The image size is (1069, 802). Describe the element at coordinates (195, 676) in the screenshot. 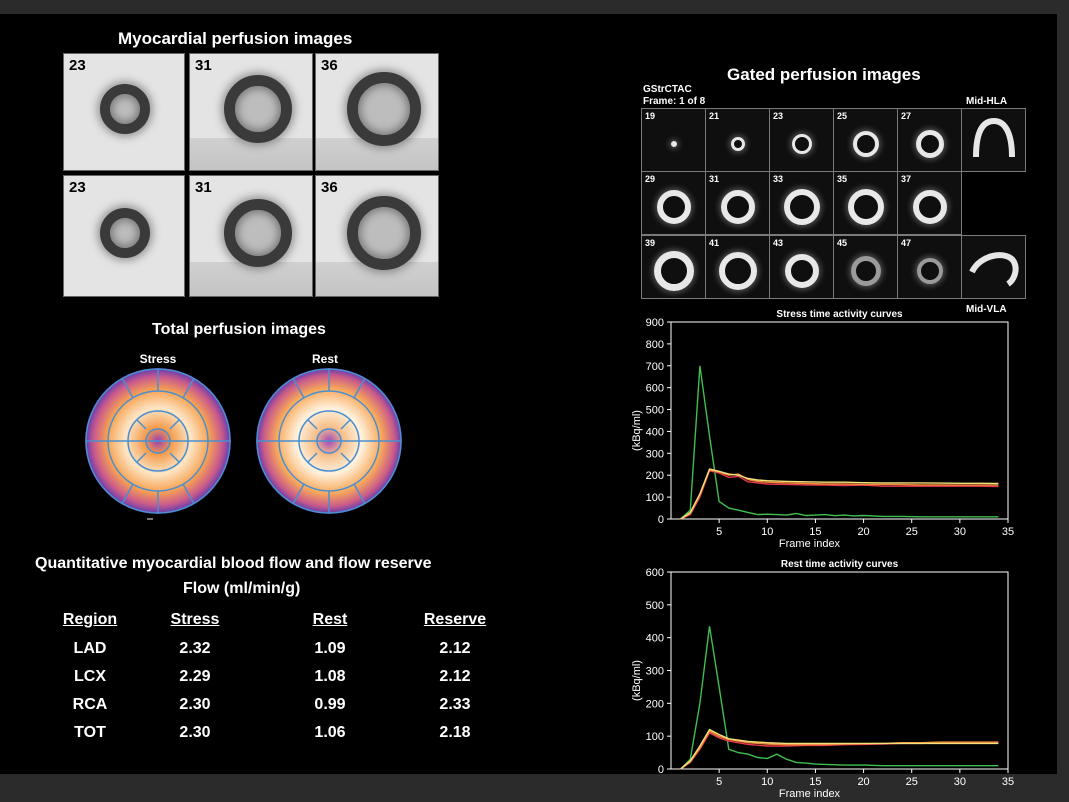

I see `stress-cell: 2.29` at that location.